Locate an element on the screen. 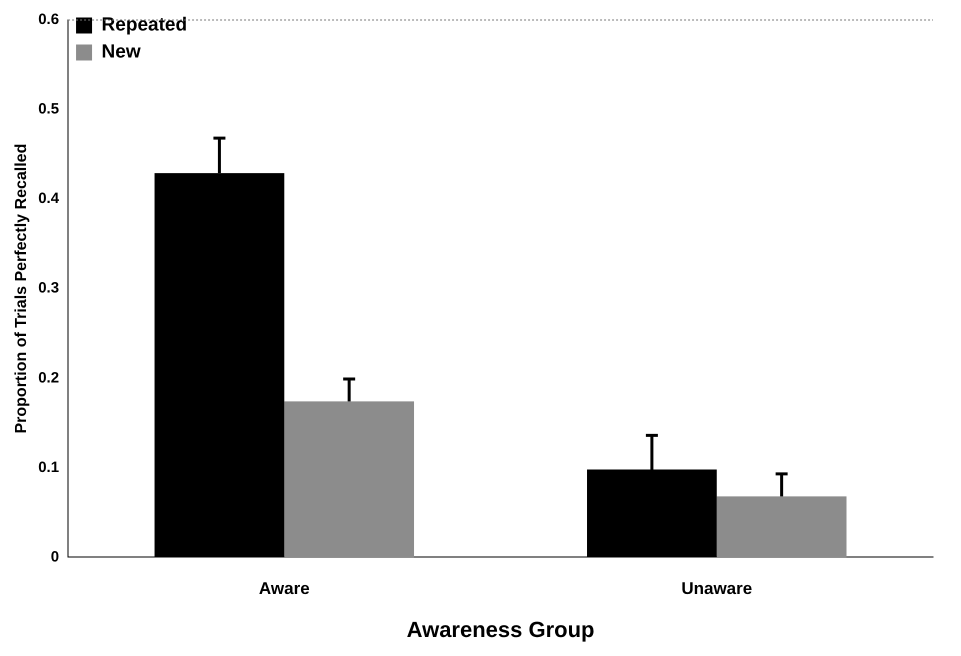  y-axis-title: Proportion of Trials Perfectly Recalled is located at coordinates (21, 289).